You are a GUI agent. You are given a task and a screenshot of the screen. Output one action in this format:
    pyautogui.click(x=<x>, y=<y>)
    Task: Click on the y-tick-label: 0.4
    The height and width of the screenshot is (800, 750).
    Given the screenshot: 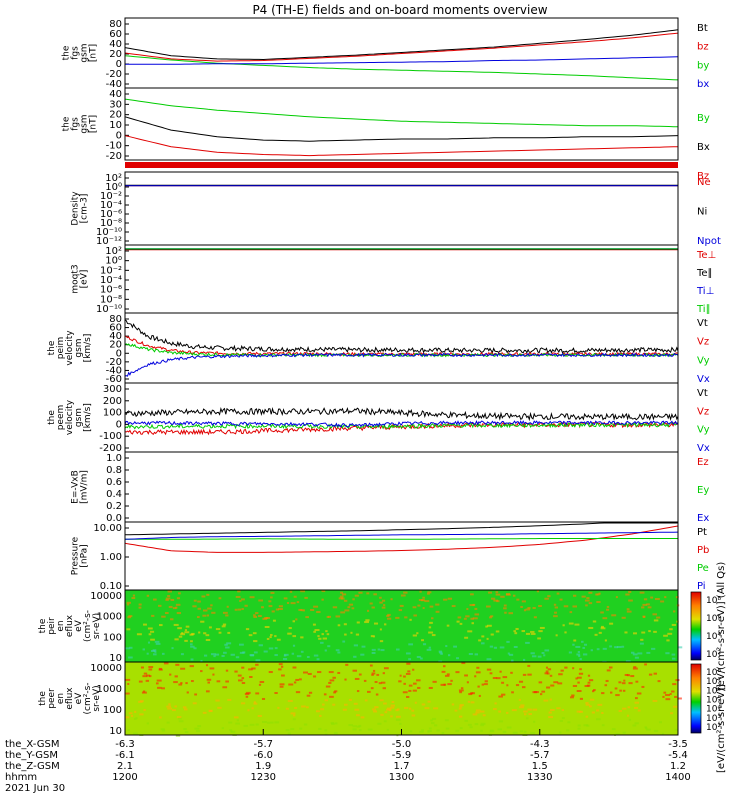 What is the action you would take?
    pyautogui.click(x=114, y=494)
    